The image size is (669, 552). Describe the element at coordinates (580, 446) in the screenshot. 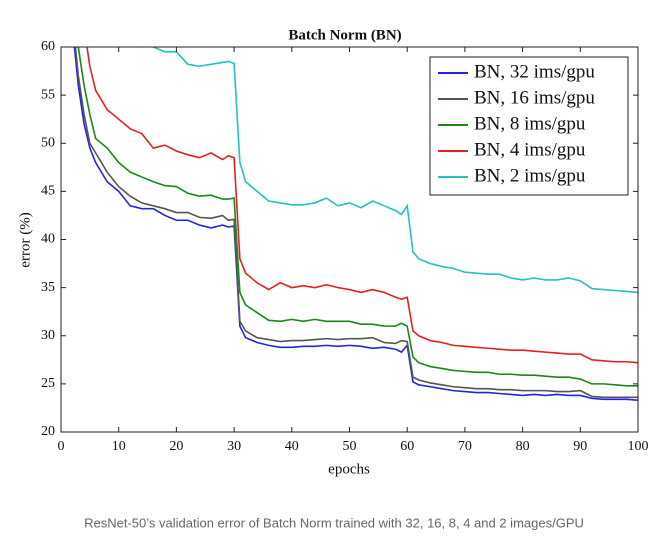

I see `x-tick-label: 90` at that location.